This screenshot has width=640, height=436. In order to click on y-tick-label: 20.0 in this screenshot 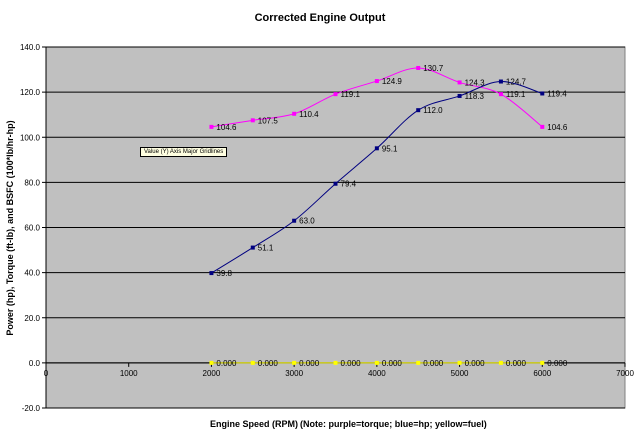, I will do `click(32, 318)`.